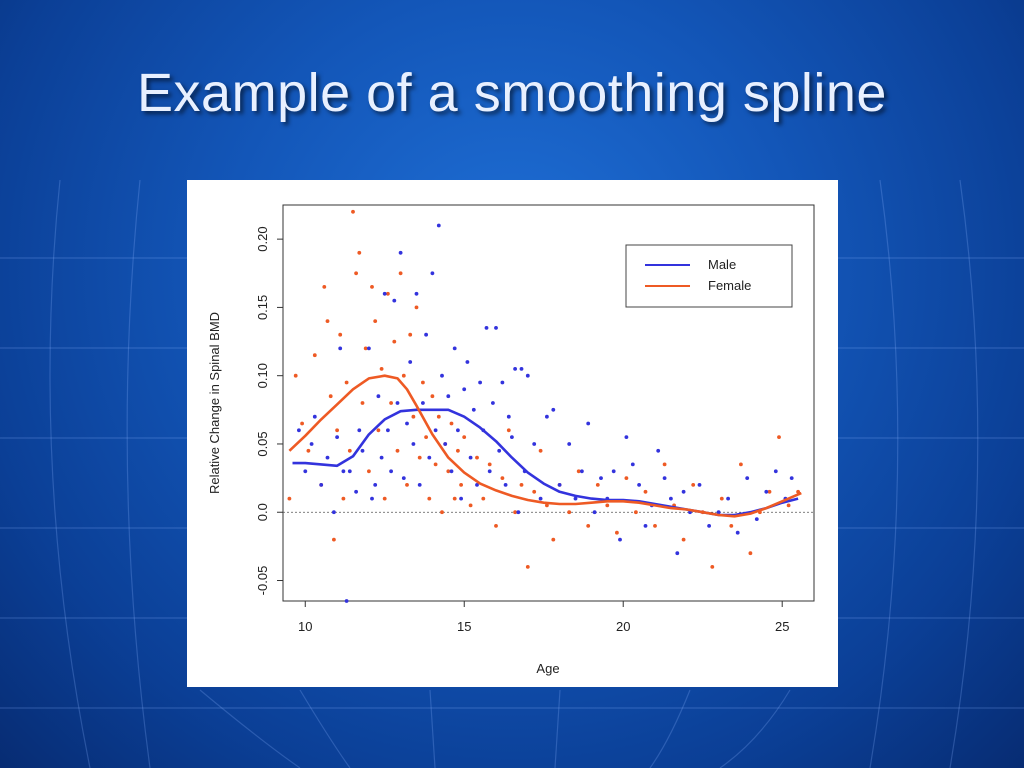 This screenshot has height=768, width=1024. What do you see at coordinates (262, 307) in the screenshot?
I see `y-tick-label: 0.15` at bounding box center [262, 307].